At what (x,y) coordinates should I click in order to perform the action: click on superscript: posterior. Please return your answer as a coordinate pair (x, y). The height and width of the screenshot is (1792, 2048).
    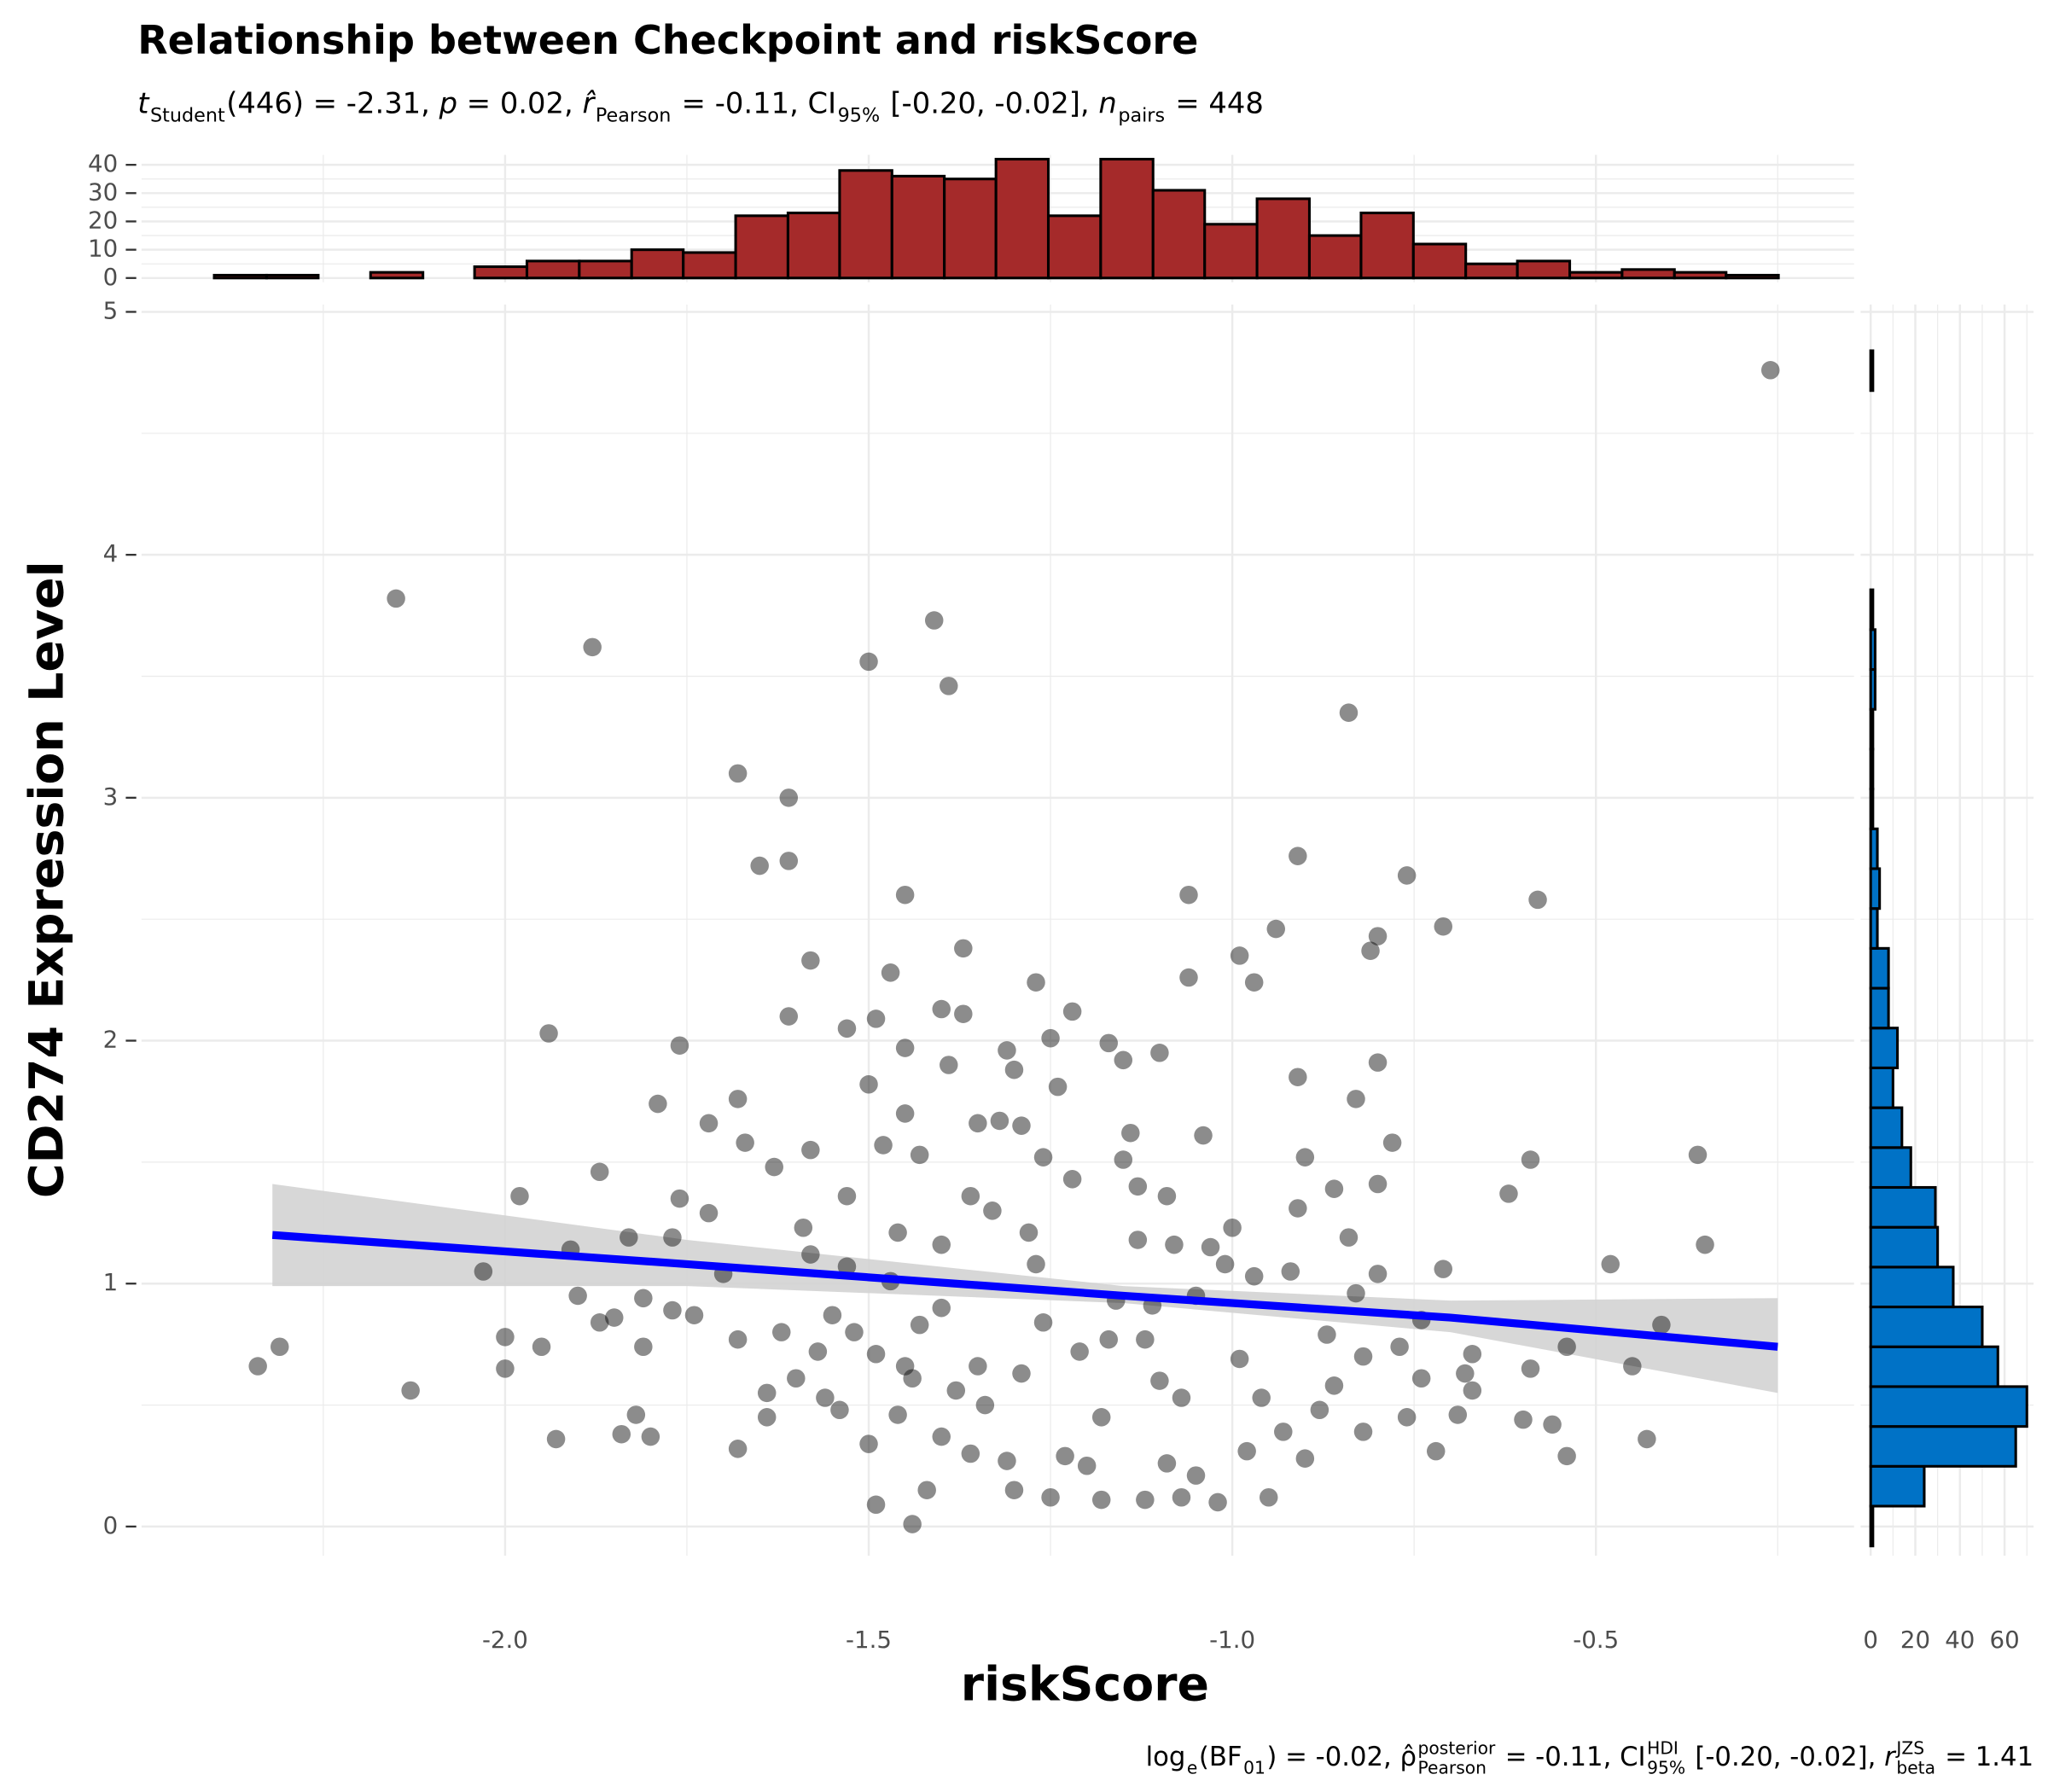
    Looking at the image, I should click on (1457, 1747).